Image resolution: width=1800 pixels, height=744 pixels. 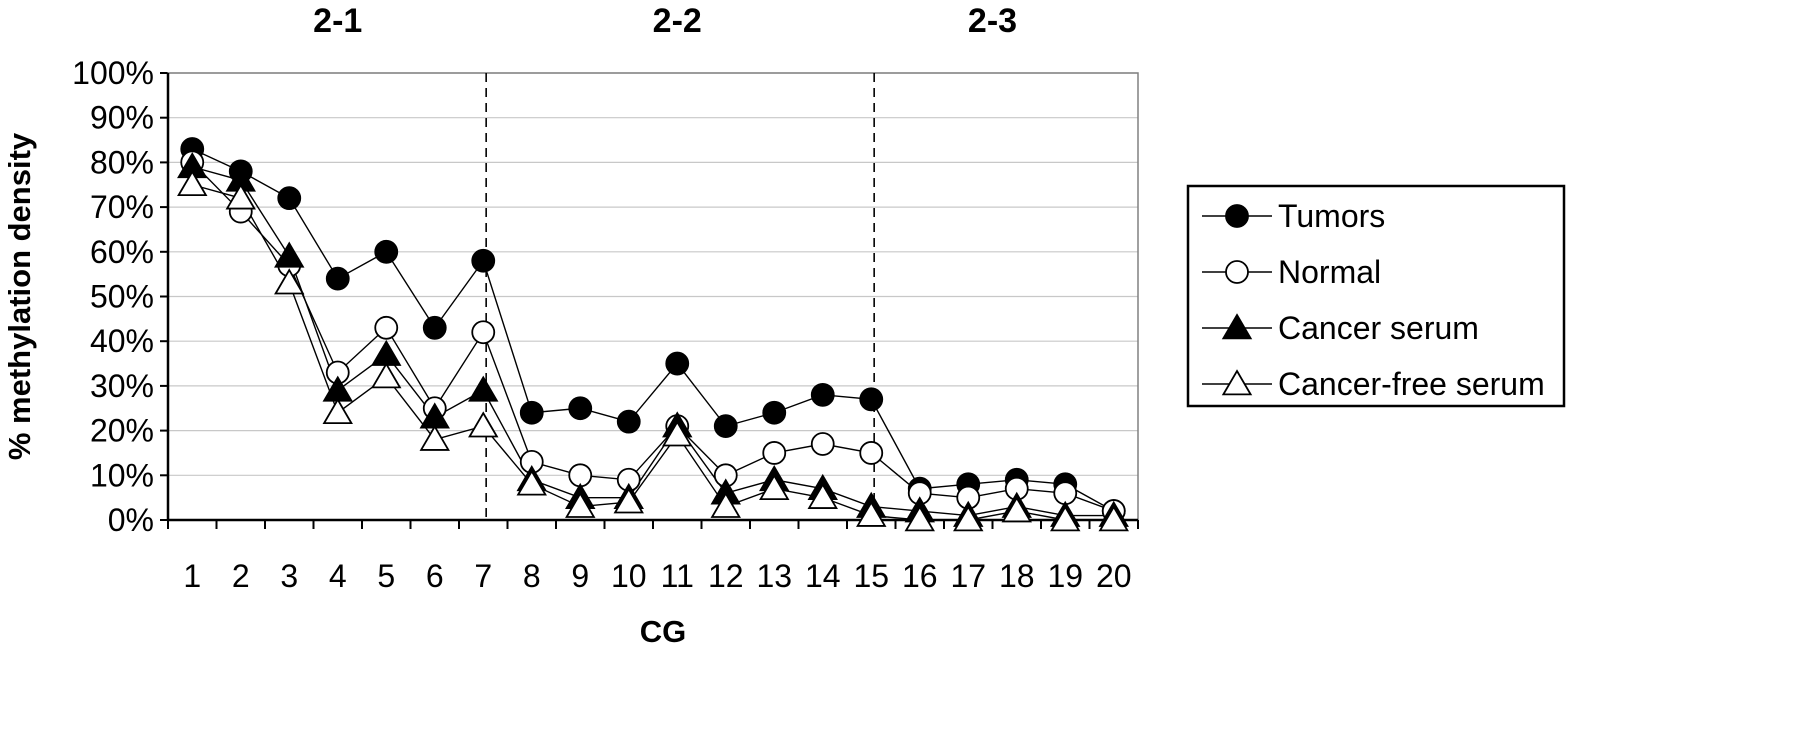 What do you see at coordinates (122, 475) in the screenshot?
I see `y-tick-label: 10%` at bounding box center [122, 475].